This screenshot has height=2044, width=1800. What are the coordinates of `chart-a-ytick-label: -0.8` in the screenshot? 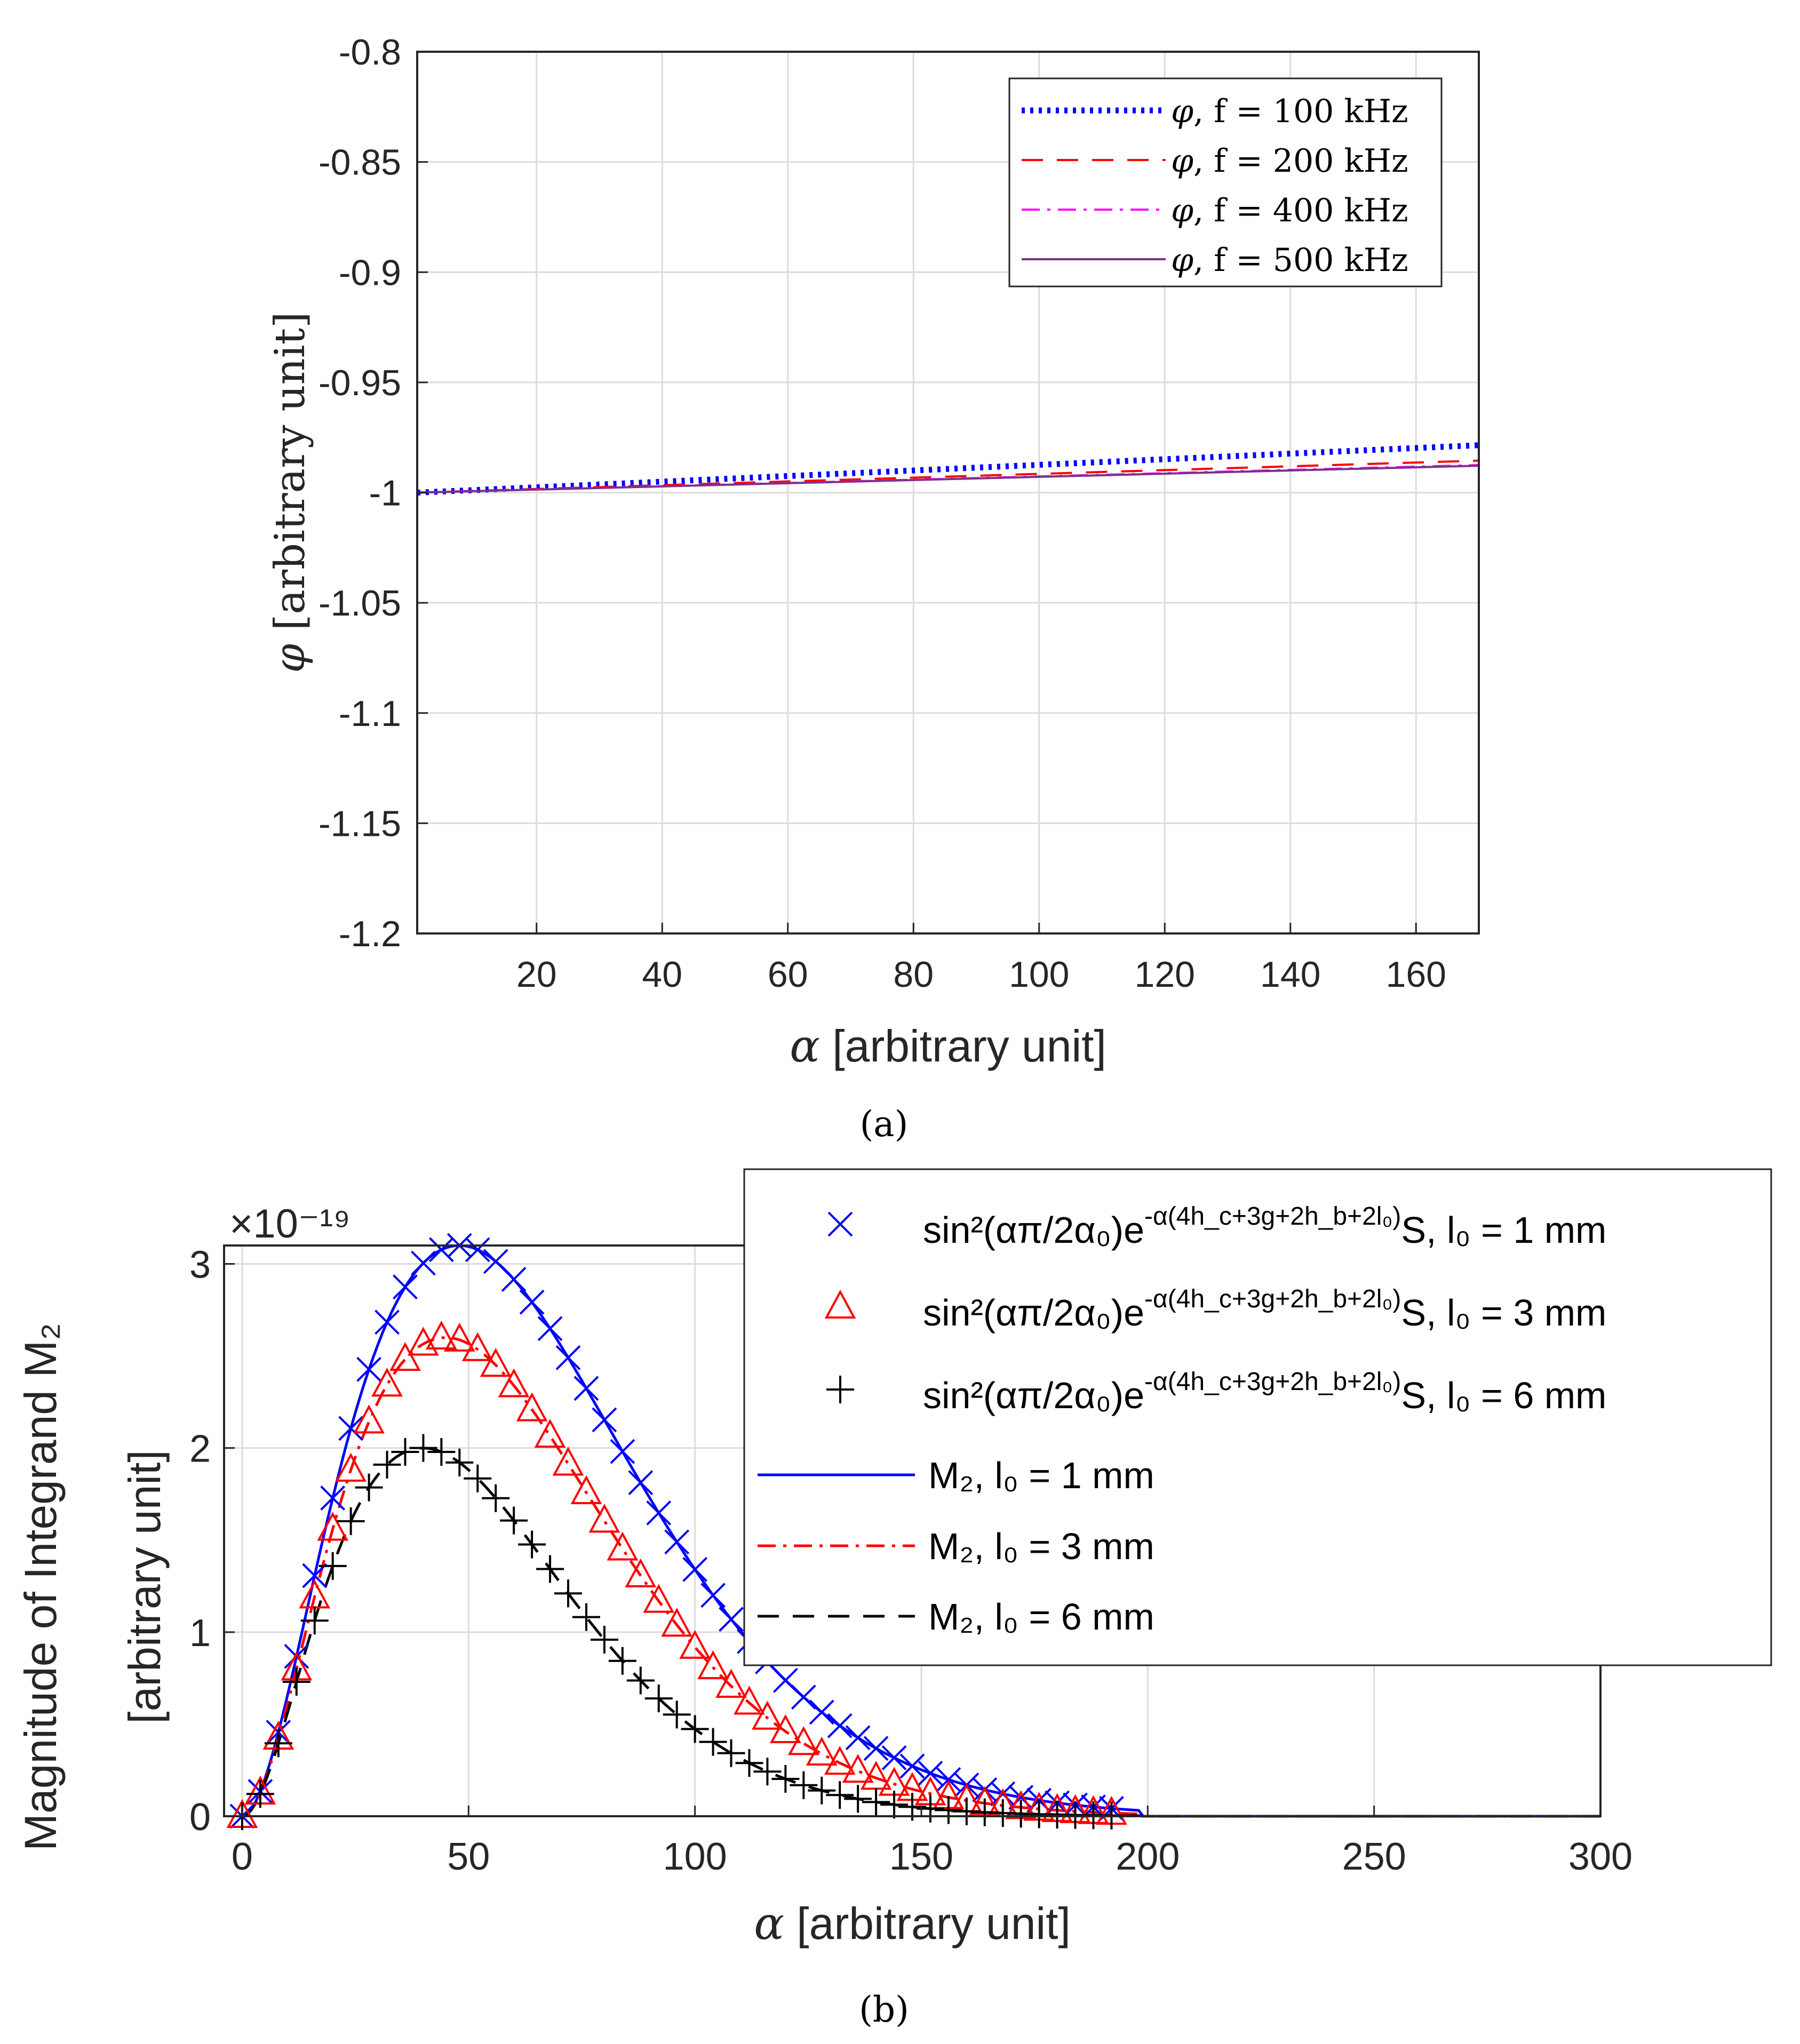 It's located at (370, 52).